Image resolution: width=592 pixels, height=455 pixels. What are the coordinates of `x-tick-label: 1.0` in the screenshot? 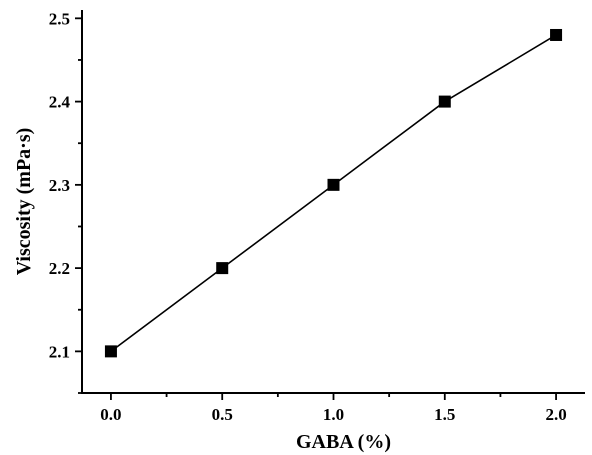 It's located at (333, 414).